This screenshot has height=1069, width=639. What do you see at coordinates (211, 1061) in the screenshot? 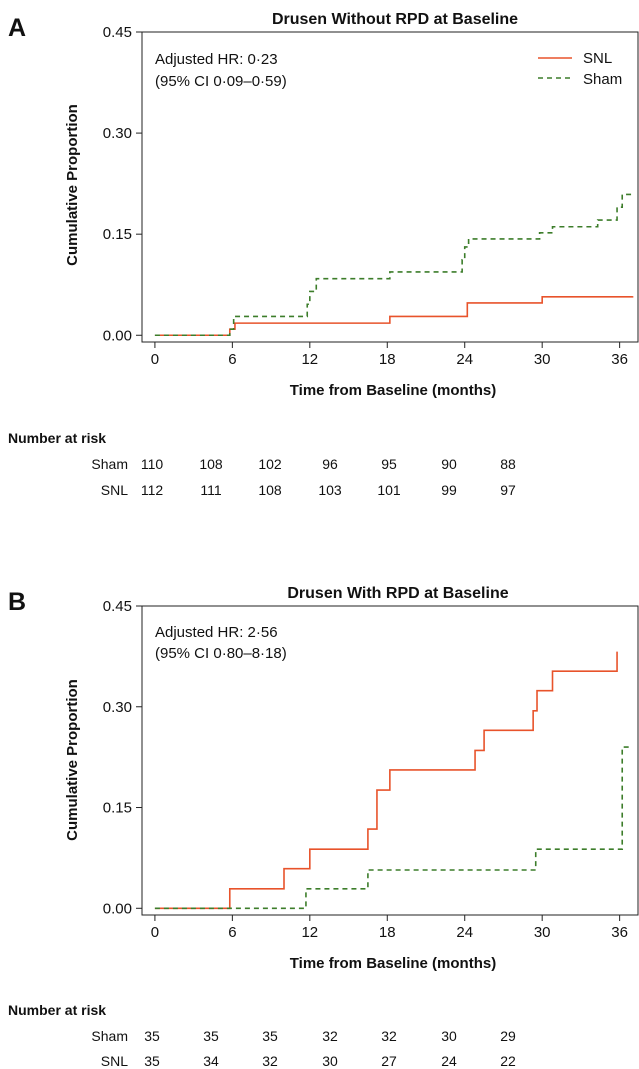
I see `risk-cell: 34` at bounding box center [211, 1061].